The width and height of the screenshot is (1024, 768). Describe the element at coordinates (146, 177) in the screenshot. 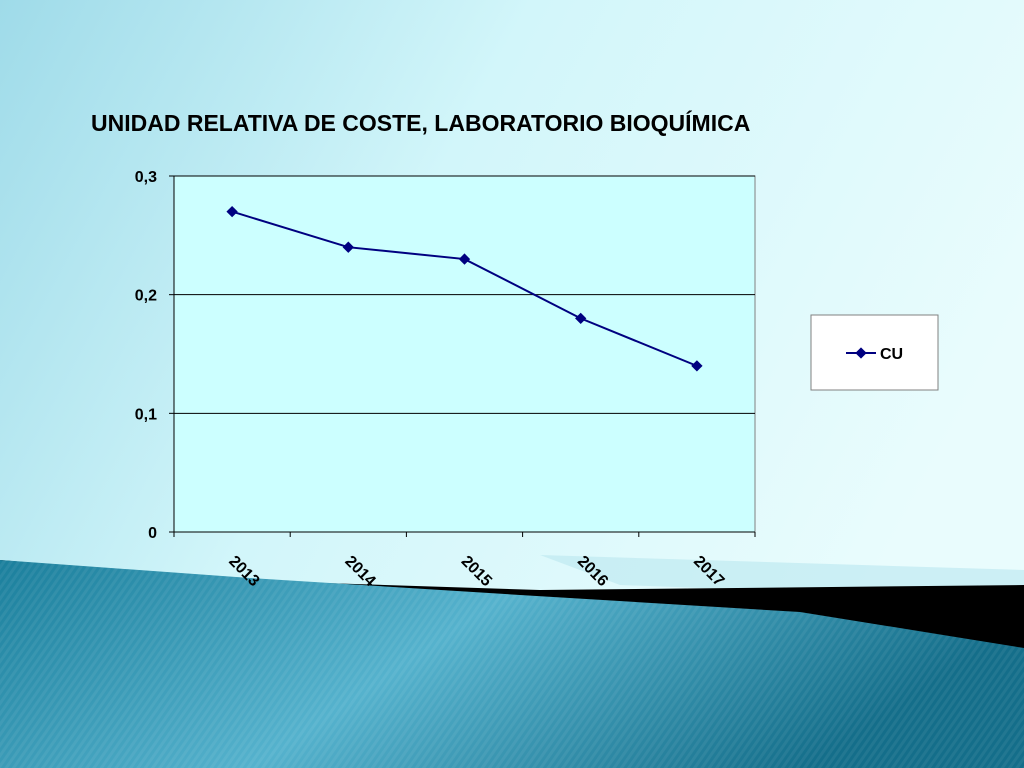

I see `y-tick-label: 0,3` at that location.